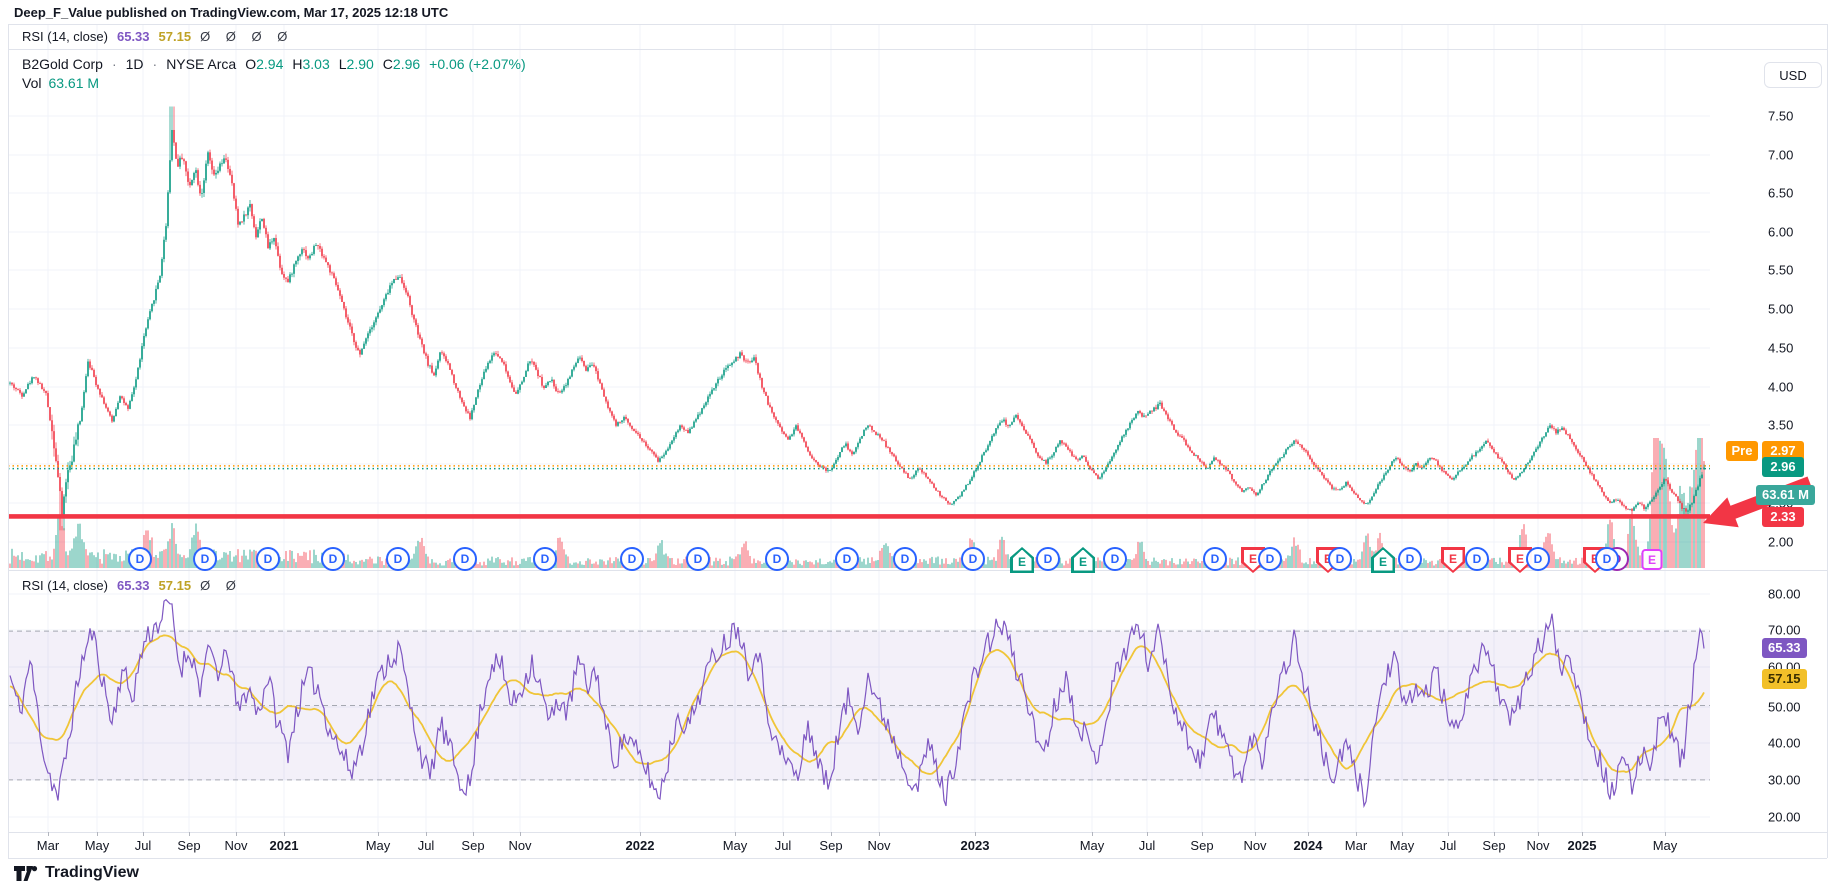 The width and height of the screenshot is (1835, 891). What do you see at coordinates (1783, 517) in the screenshot?
I see `support-badge: 2.33` at bounding box center [1783, 517].